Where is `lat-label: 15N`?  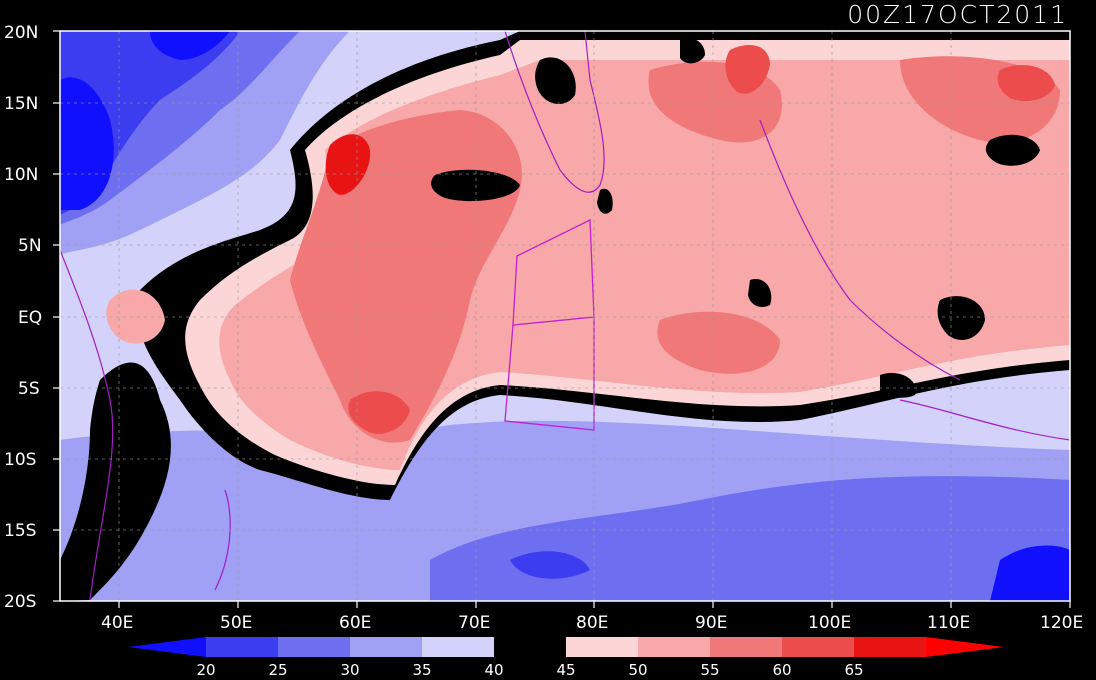 lat-label: 15N is located at coordinates (21, 104).